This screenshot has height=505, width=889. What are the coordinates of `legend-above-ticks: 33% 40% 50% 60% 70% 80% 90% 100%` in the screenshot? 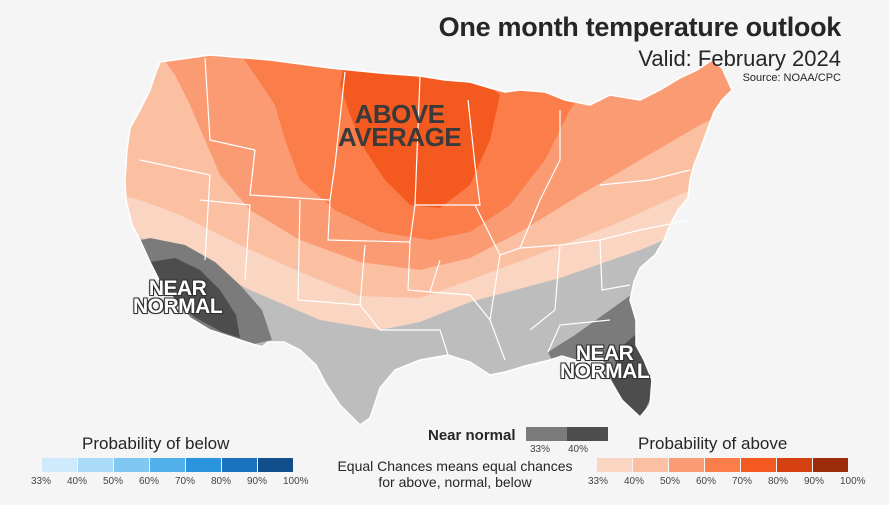 It's located at (732, 481).